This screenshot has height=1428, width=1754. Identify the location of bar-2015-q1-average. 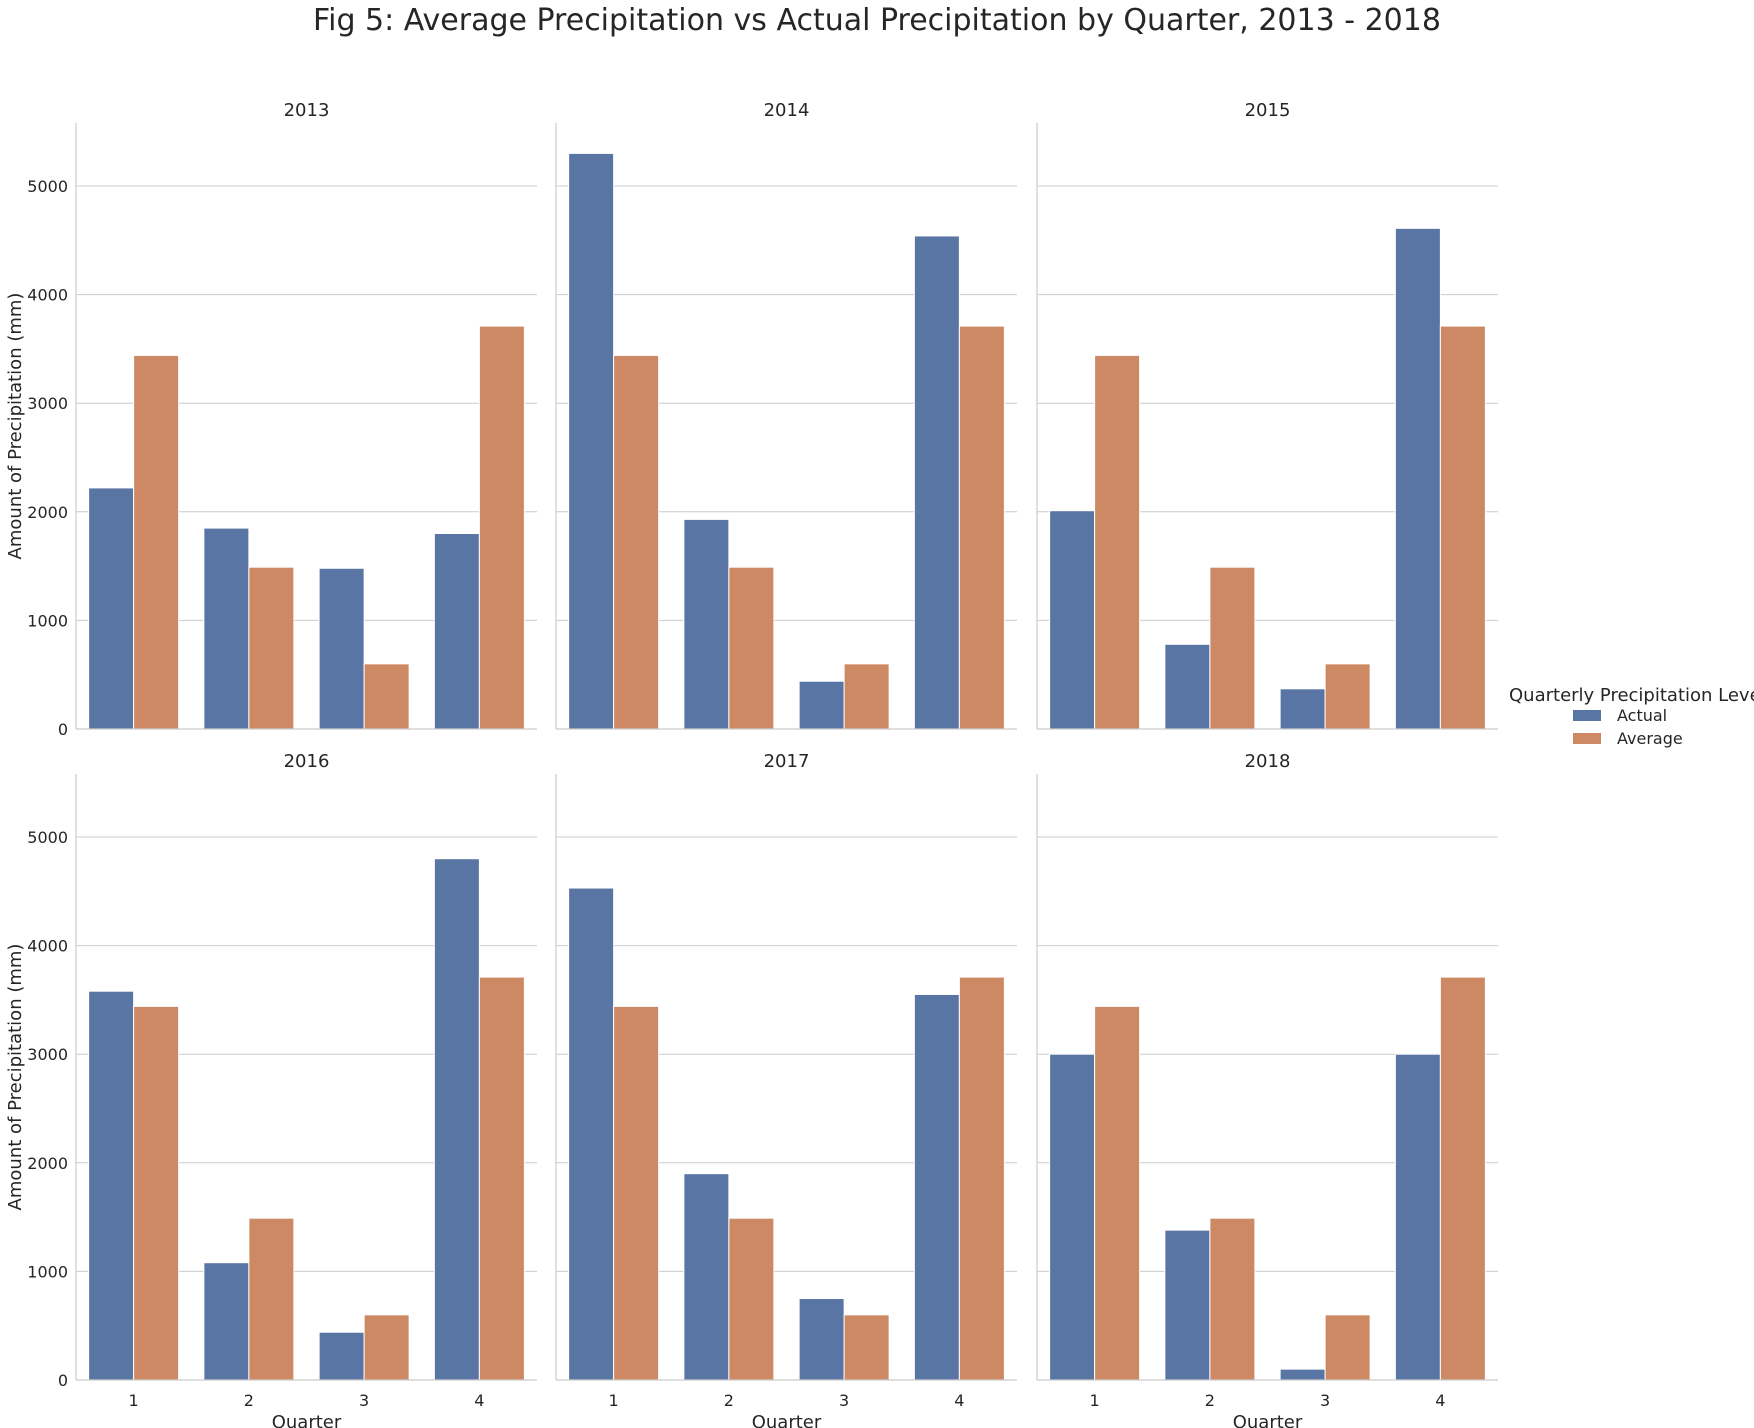
(1117, 542).